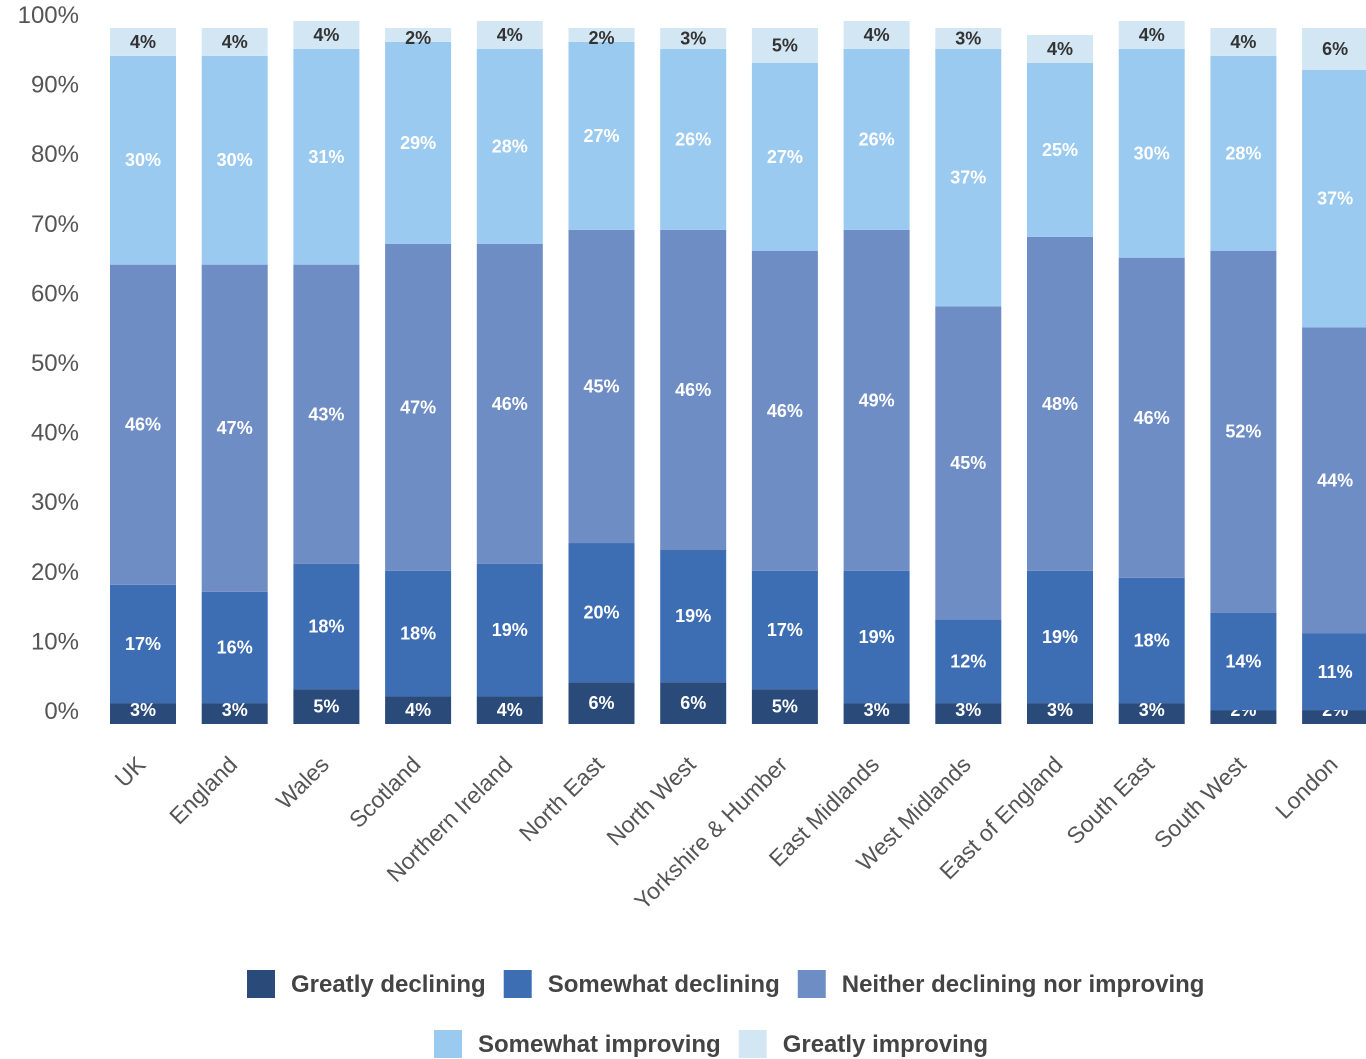 The image size is (1366, 1059). Describe the element at coordinates (388, 984) in the screenshot. I see `legend-label: Greatly declining` at that location.